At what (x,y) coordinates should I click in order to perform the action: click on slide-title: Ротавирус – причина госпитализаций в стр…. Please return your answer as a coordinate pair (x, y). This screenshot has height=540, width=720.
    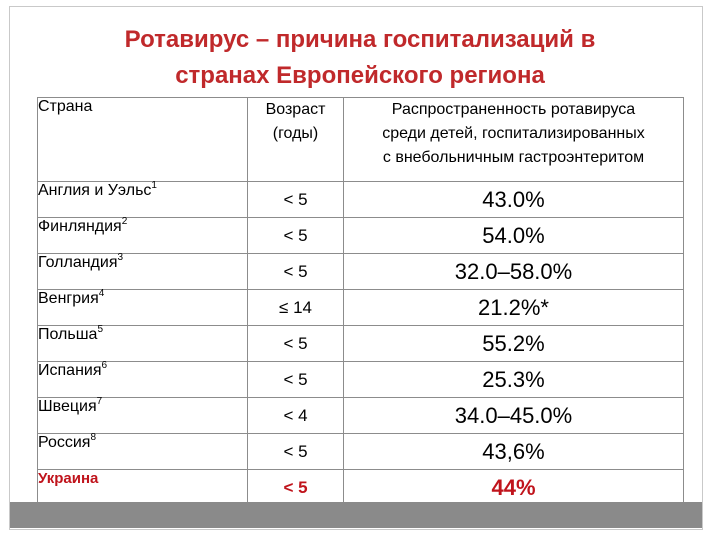
    Looking at the image, I should click on (360, 58).